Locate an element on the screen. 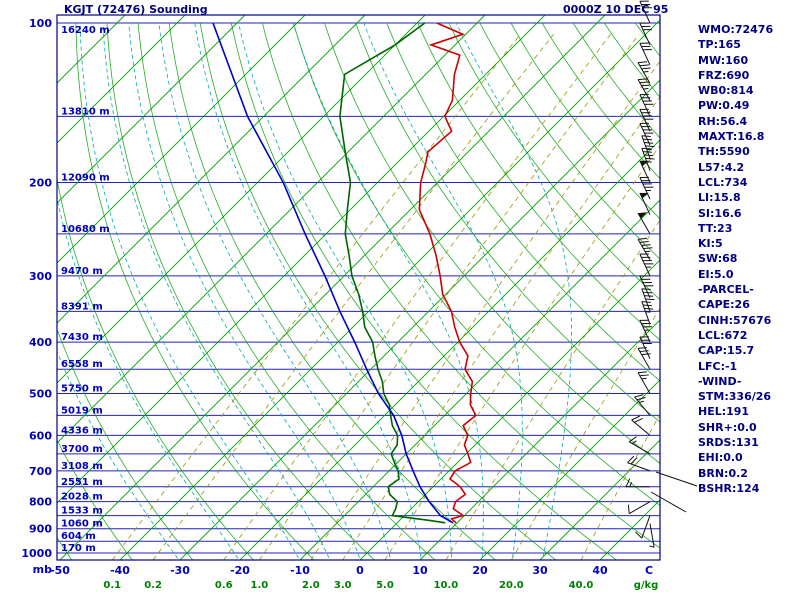 This screenshot has width=800, height=600. svg-text: 500 is located at coordinates (40, 393).